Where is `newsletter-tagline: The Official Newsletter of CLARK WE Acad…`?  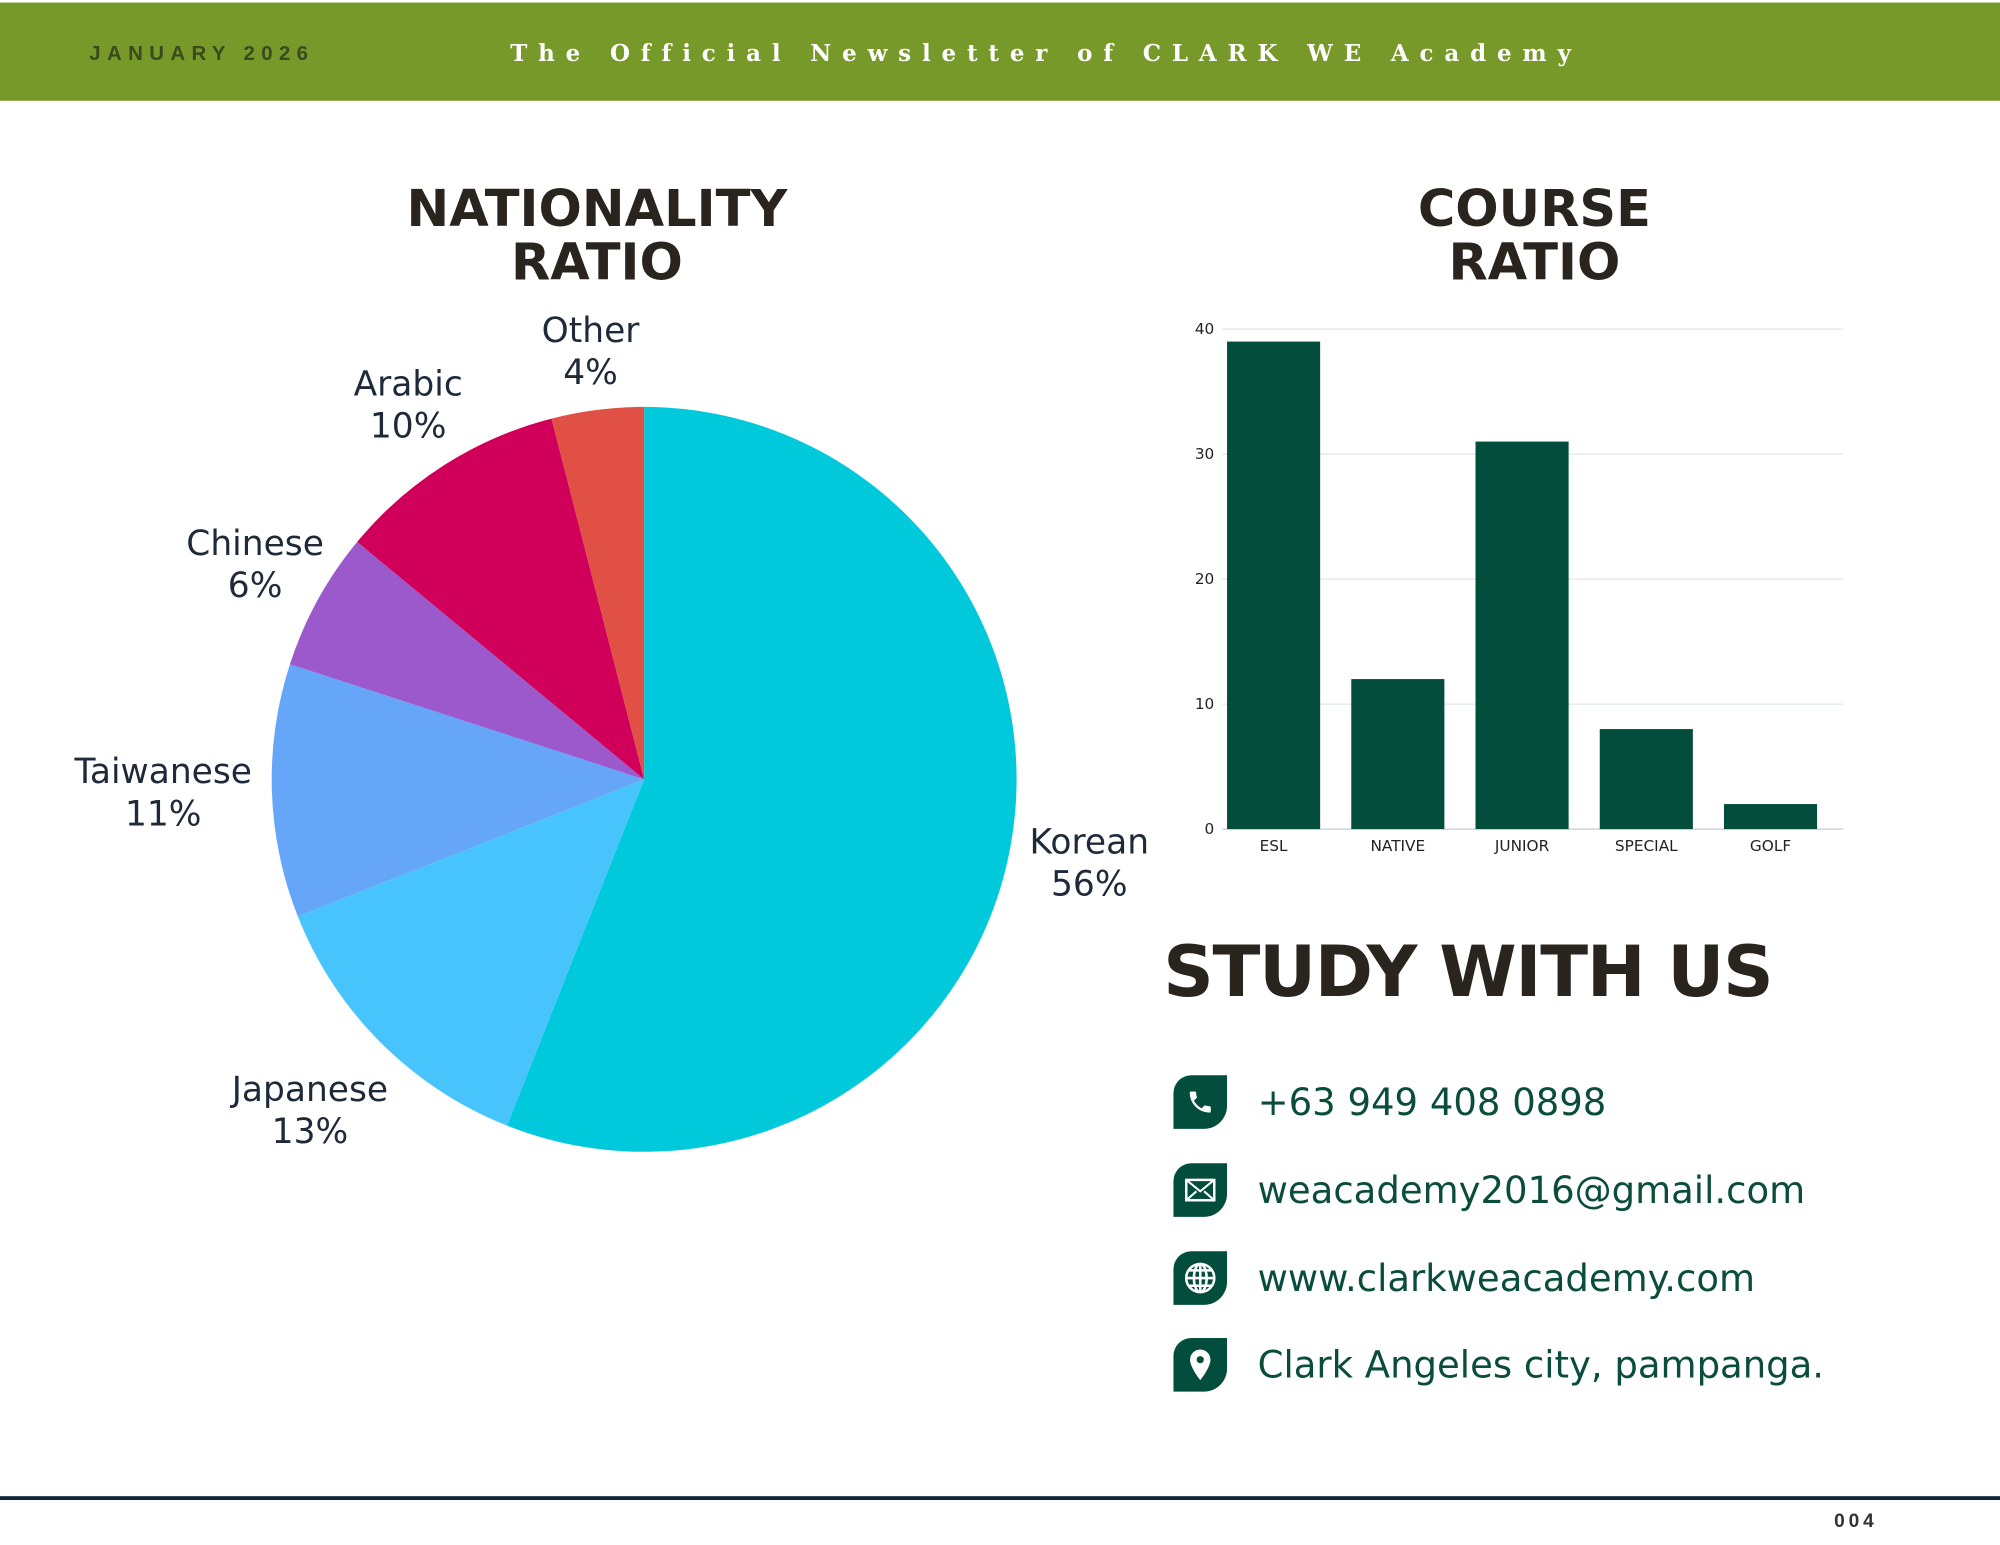 newsletter-tagline: The Official Newsletter of CLARK WE Acad… is located at coordinates (1046, 54).